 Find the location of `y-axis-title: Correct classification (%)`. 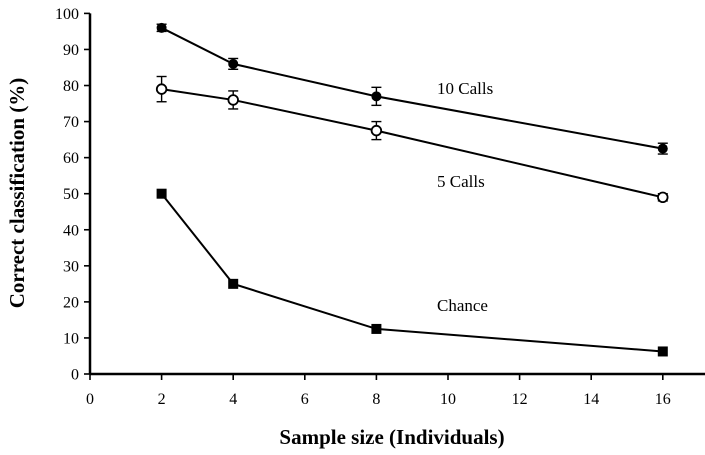

y-axis-title: Correct classification (%) is located at coordinates (17, 193).